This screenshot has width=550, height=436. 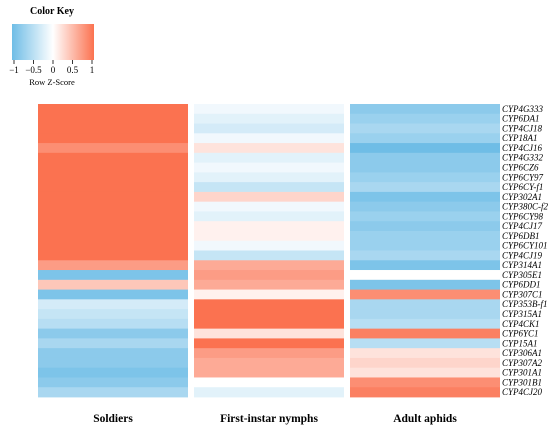 What do you see at coordinates (52, 82) in the screenshot?
I see `color-key-subtitle: Row Z-Score` at bounding box center [52, 82].